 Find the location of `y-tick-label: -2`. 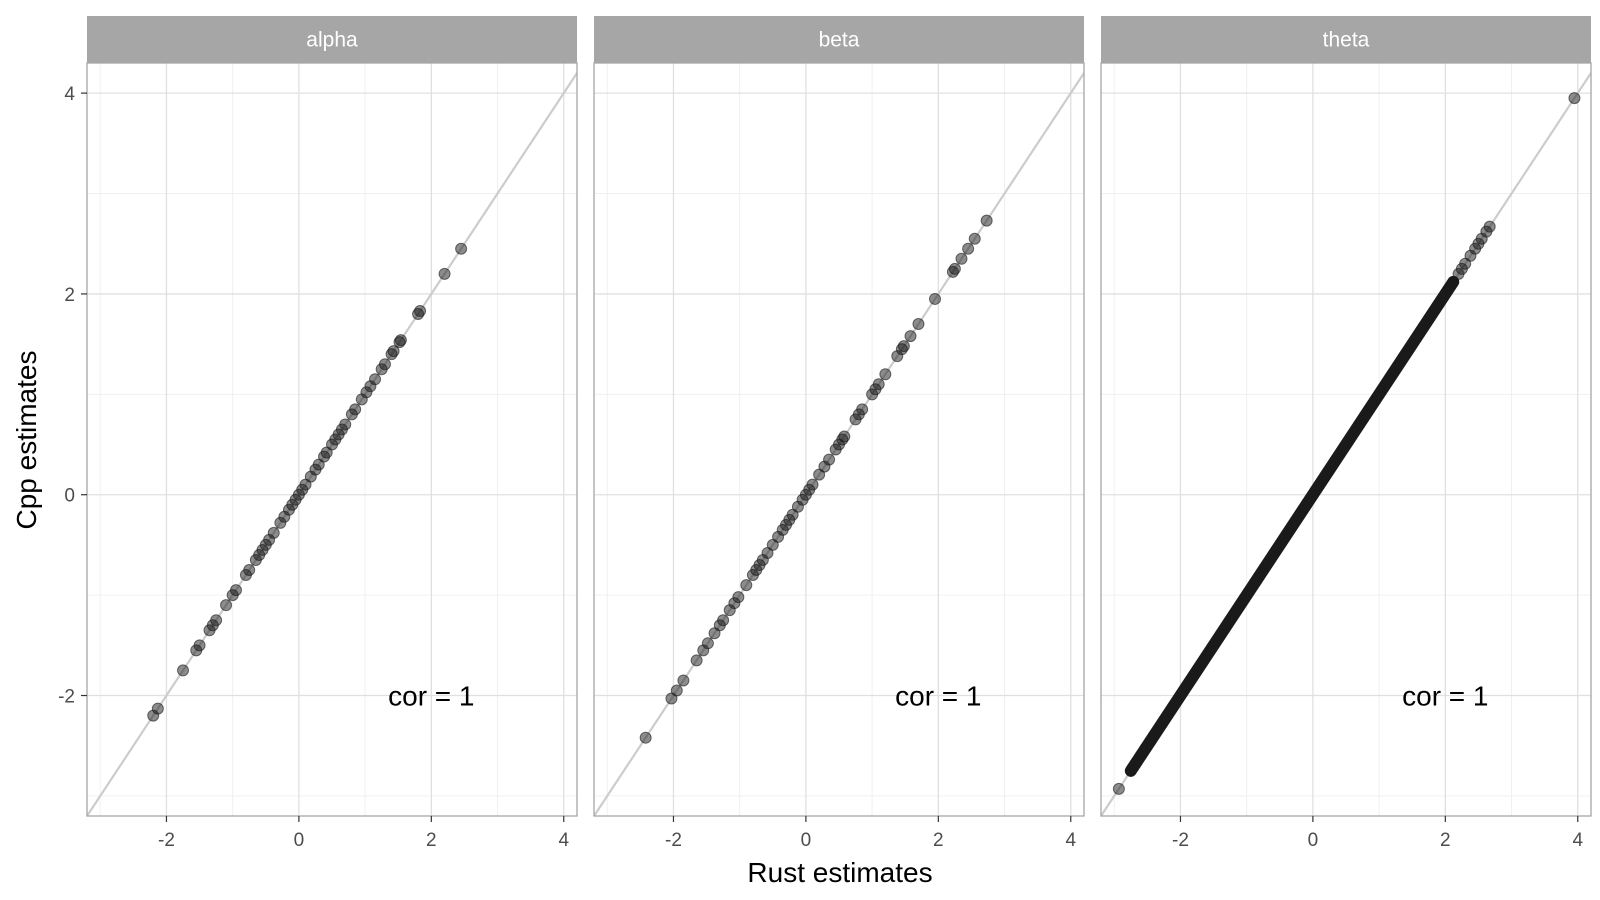

y-tick-label: -2 is located at coordinates (66, 697).